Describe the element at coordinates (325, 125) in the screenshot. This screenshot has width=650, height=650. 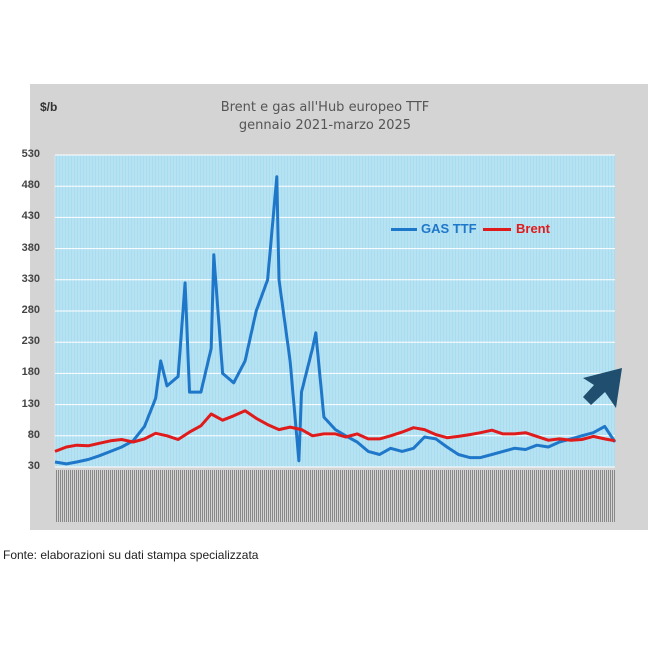
I see `chart-subtitle: gennaio 2021-marzo 2025` at that location.